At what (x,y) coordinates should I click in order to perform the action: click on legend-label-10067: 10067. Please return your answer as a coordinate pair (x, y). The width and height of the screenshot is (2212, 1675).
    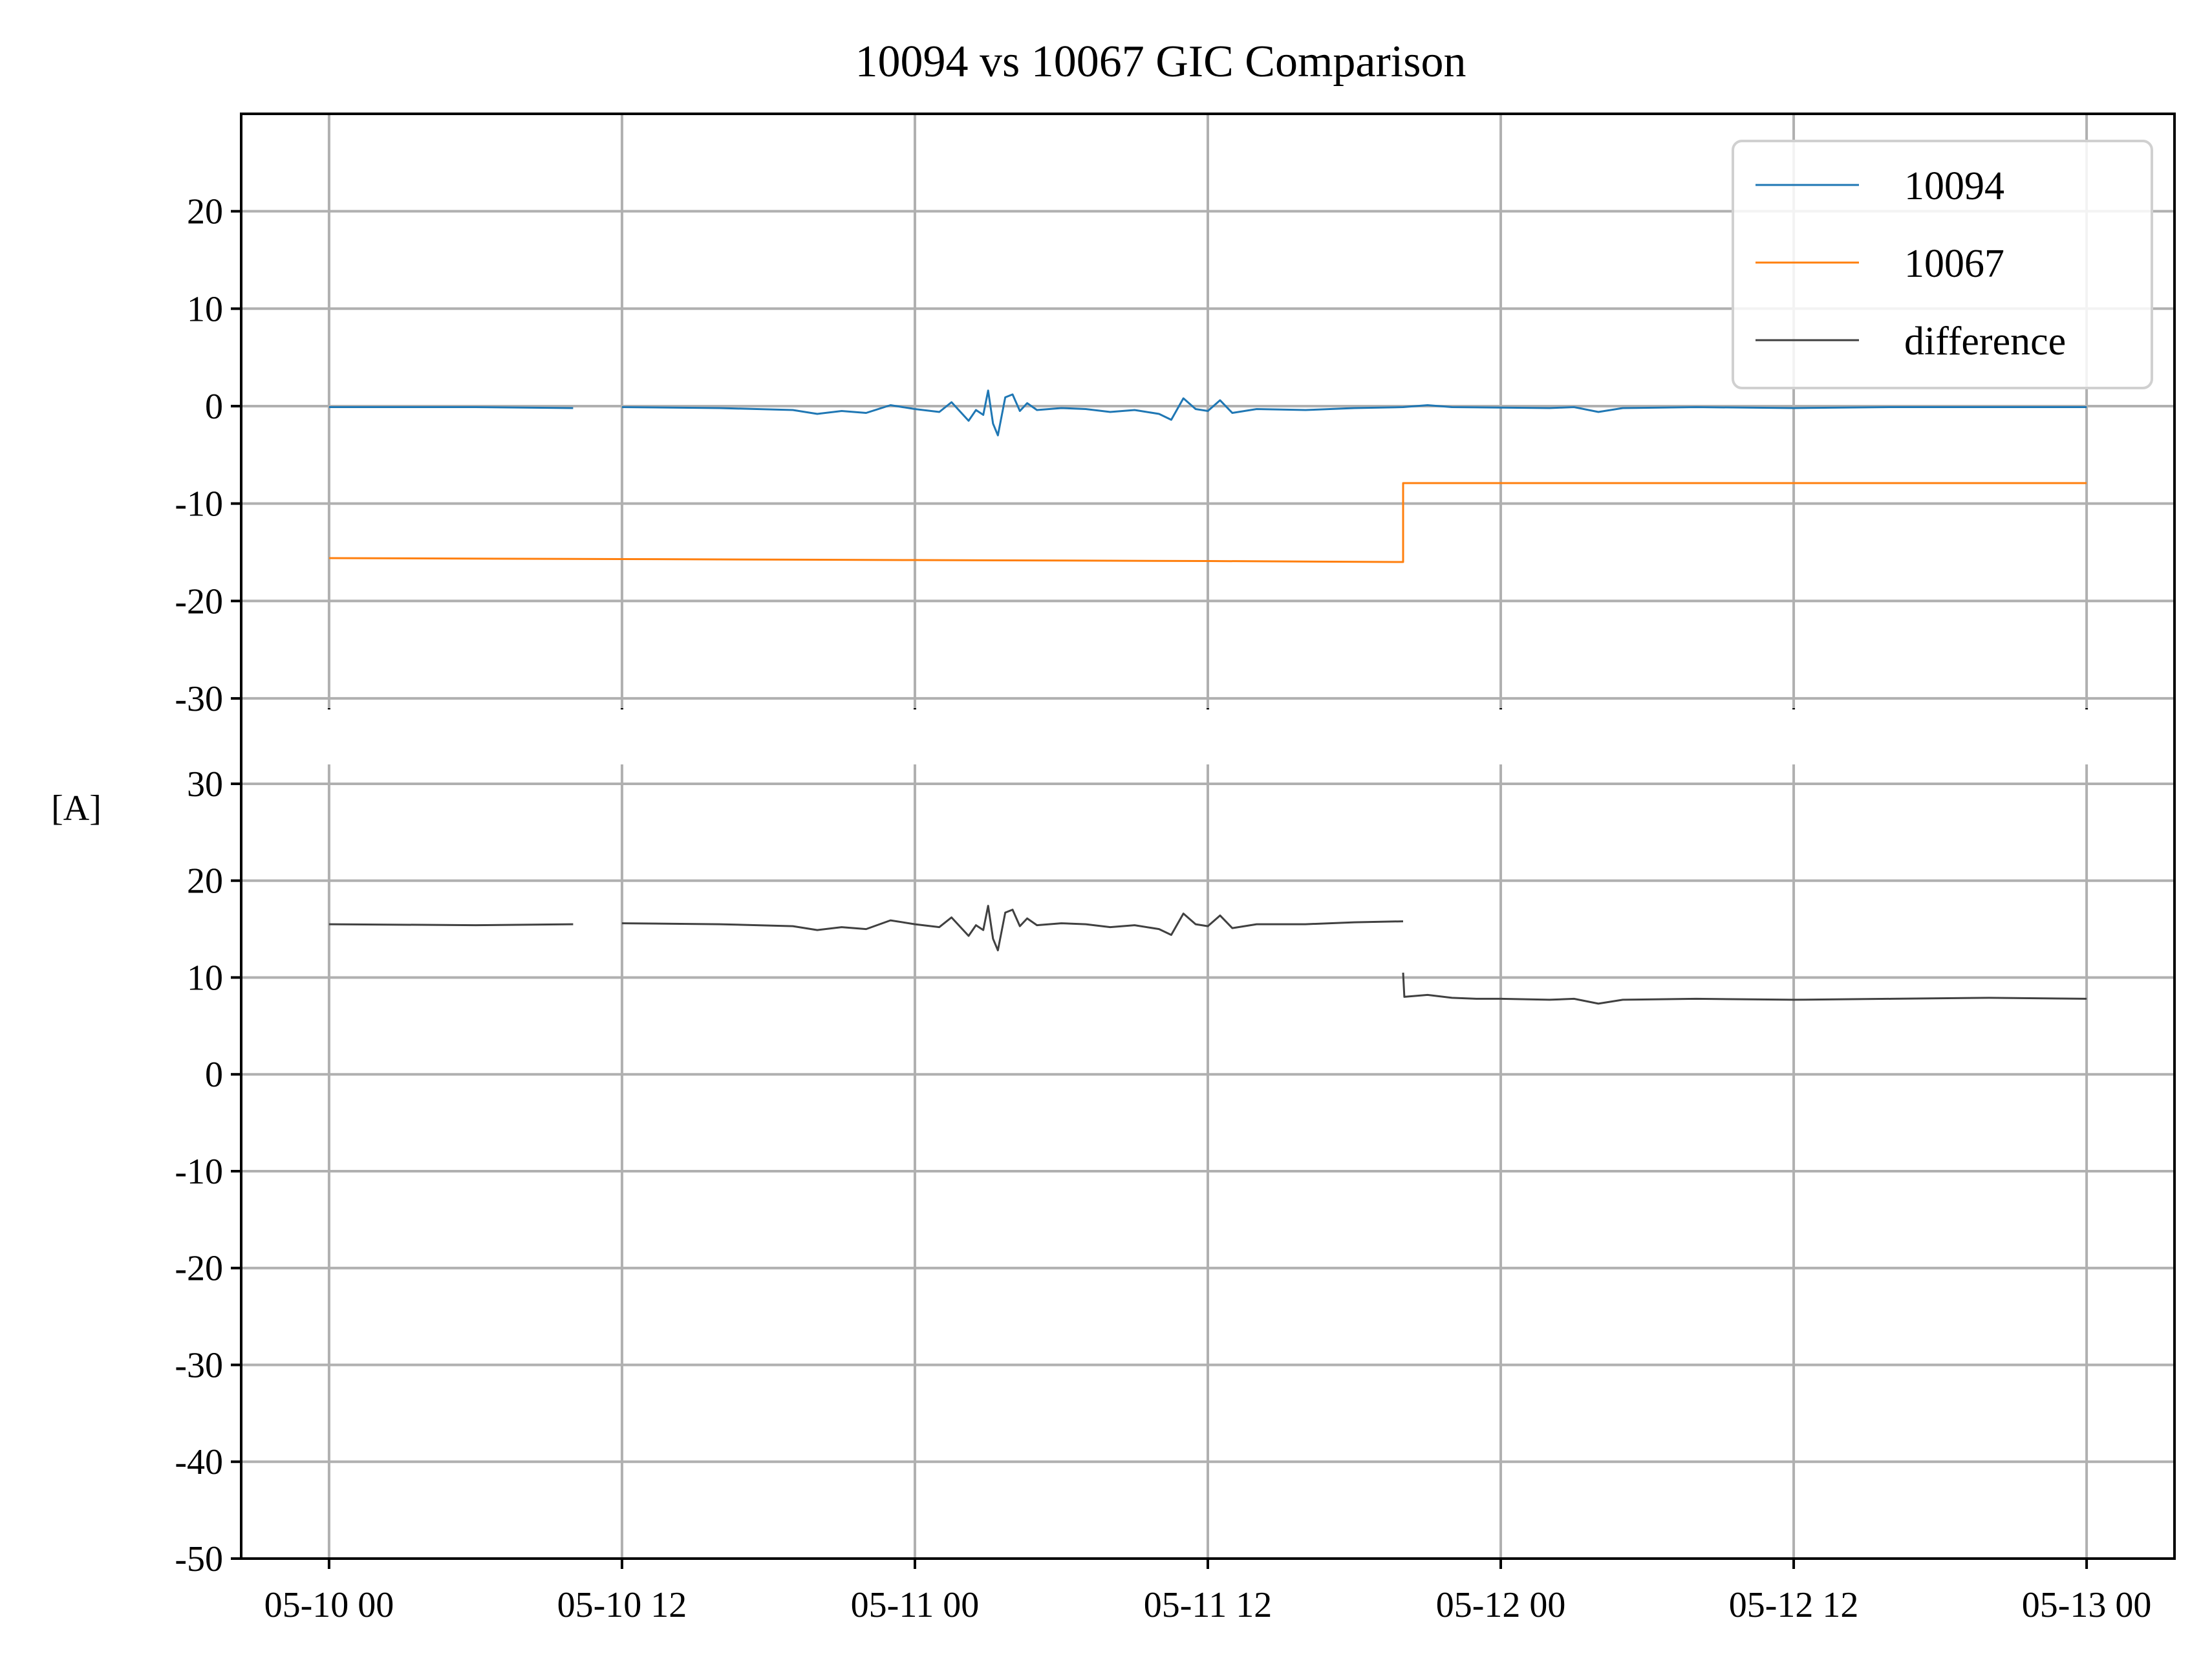
    Looking at the image, I should click on (1954, 264).